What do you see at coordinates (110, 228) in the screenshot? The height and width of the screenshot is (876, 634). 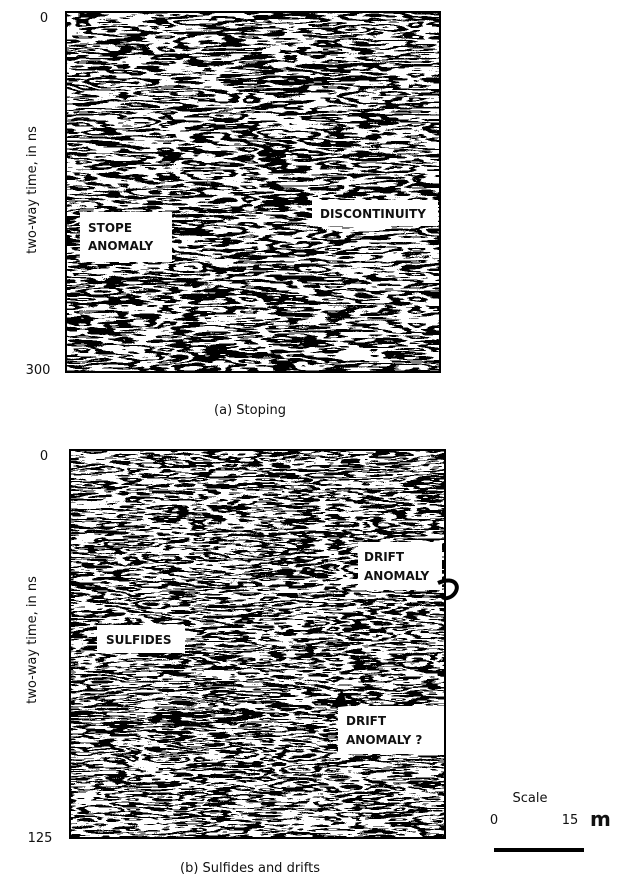 I see `annotation: STOPE` at bounding box center [110, 228].